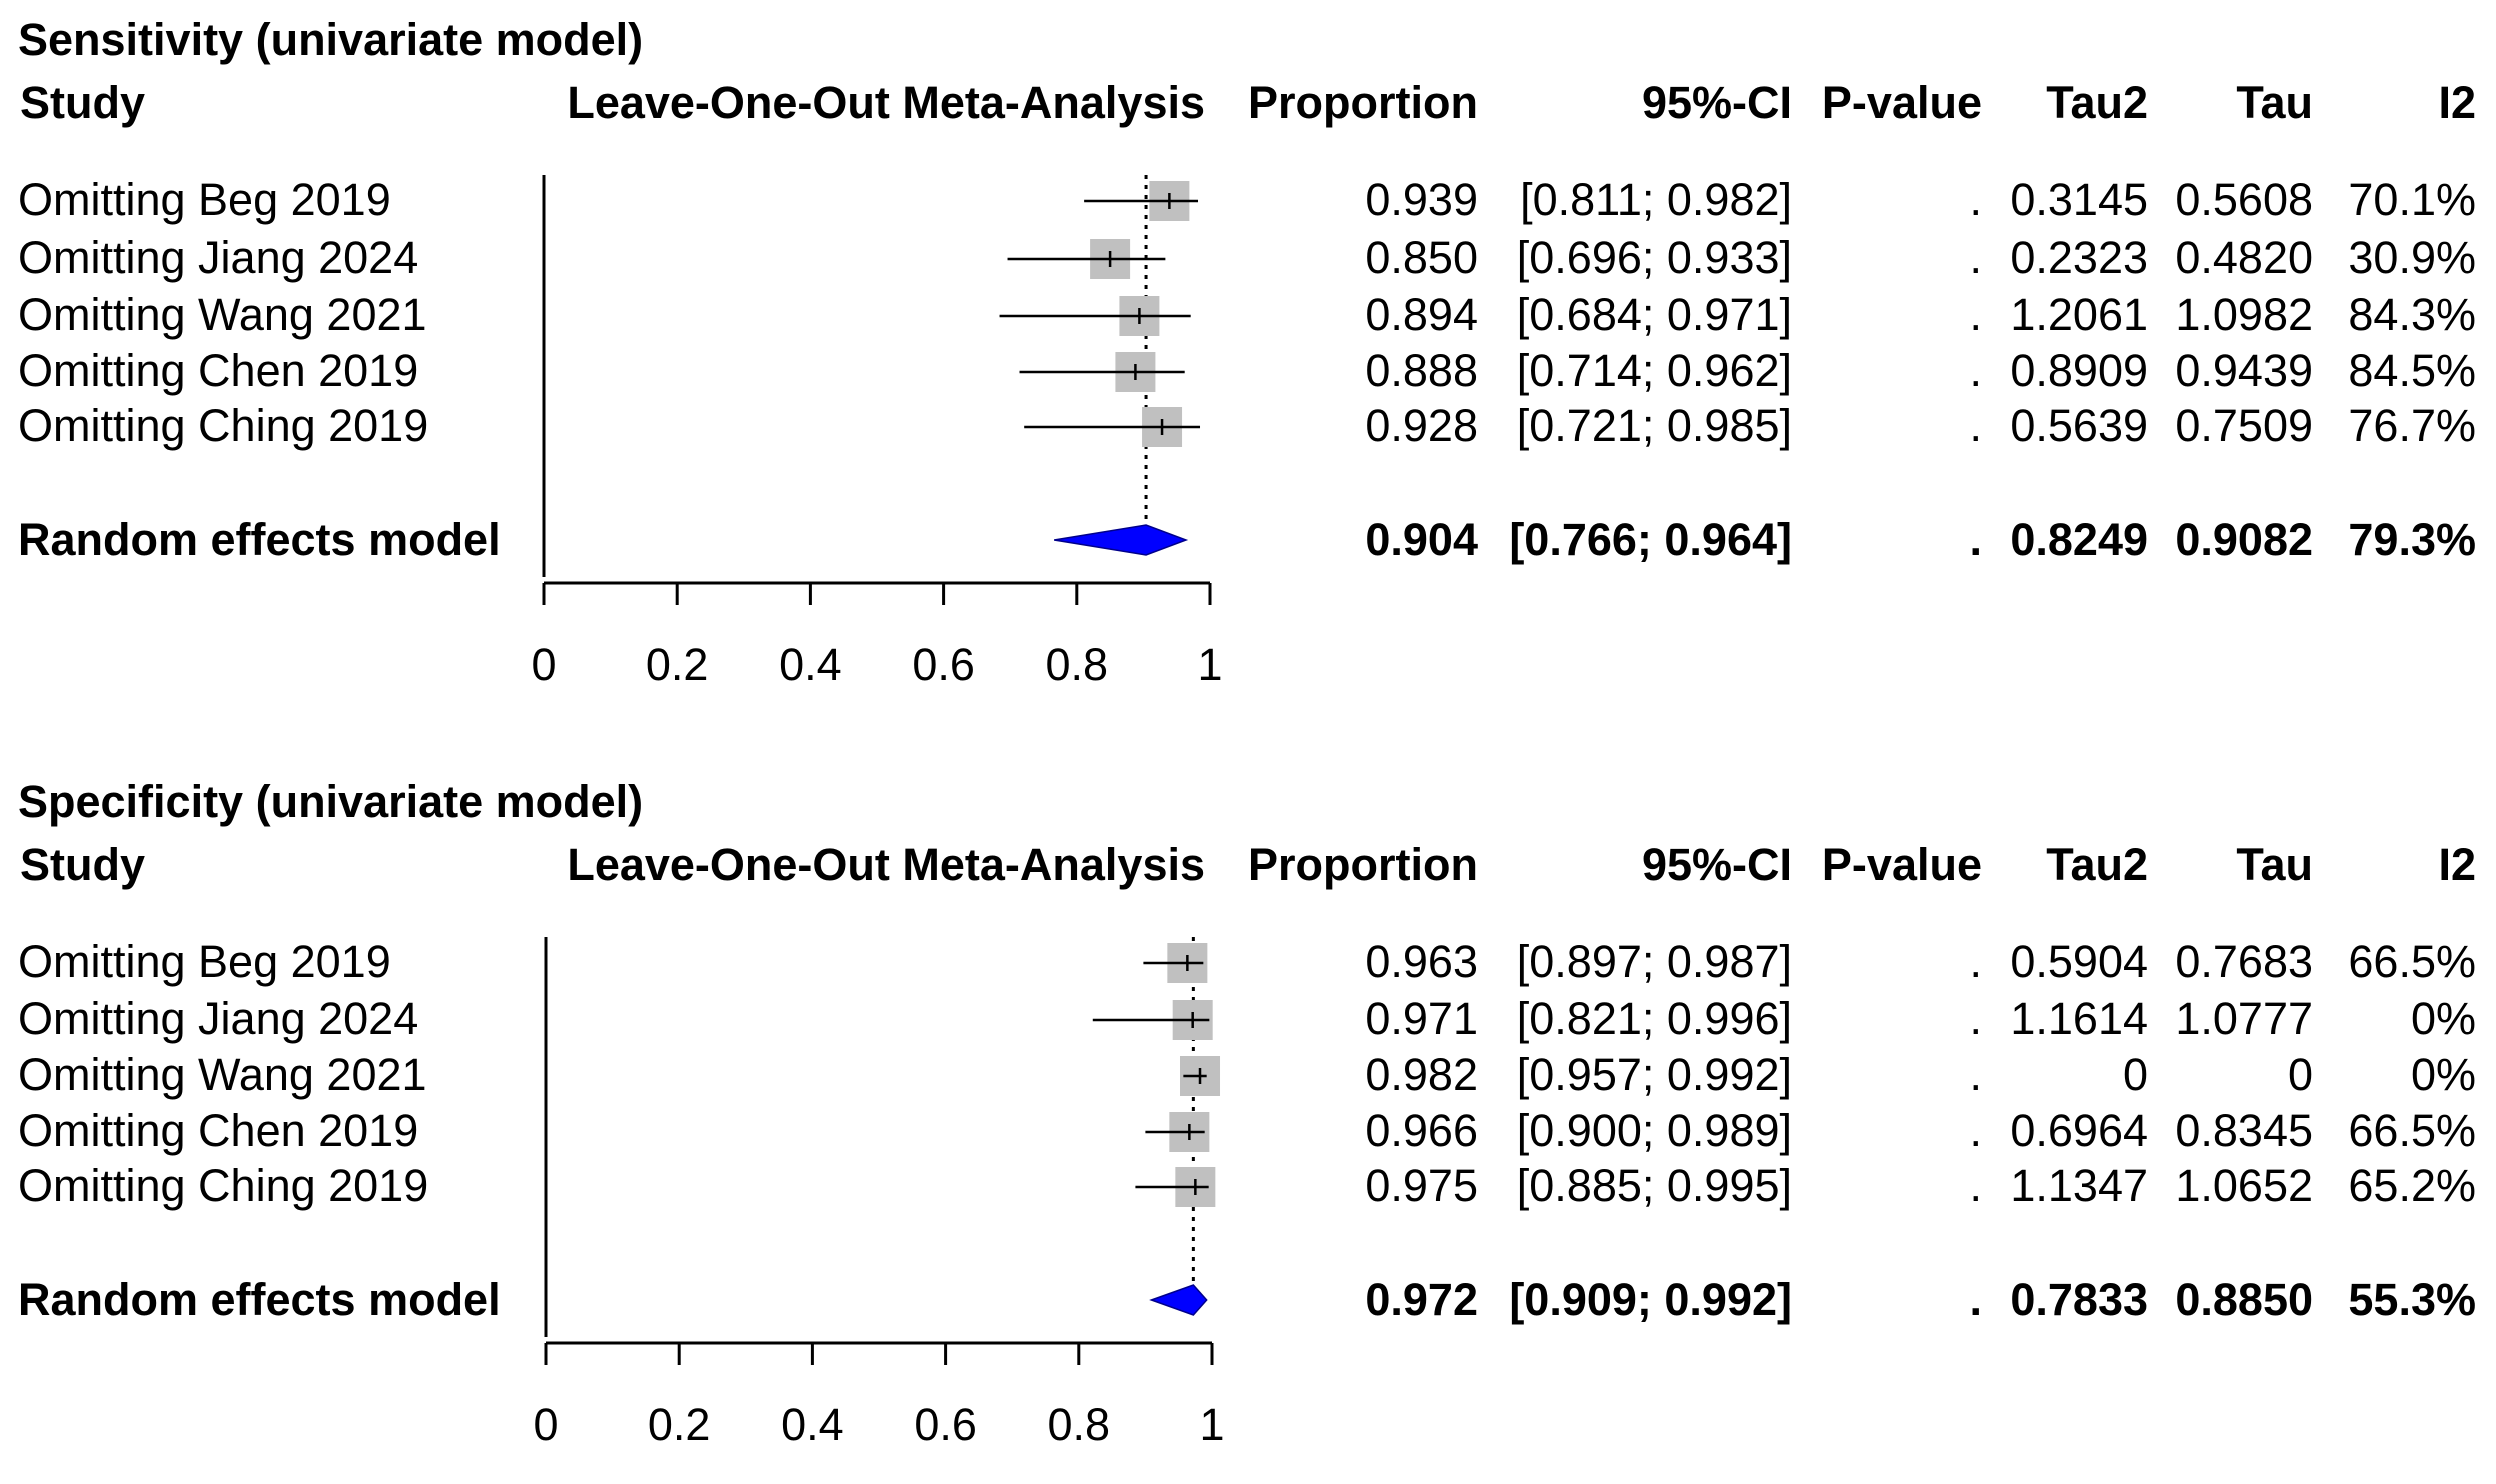  Describe the element at coordinates (2412, 370) in the screenshot. I see `study-i2: 84.5%` at that location.